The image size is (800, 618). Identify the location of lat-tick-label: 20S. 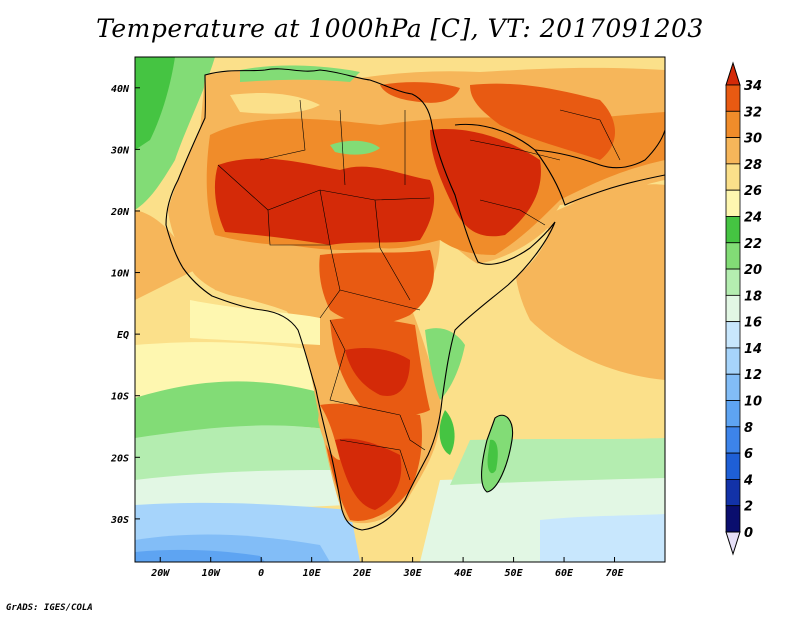
(119, 458).